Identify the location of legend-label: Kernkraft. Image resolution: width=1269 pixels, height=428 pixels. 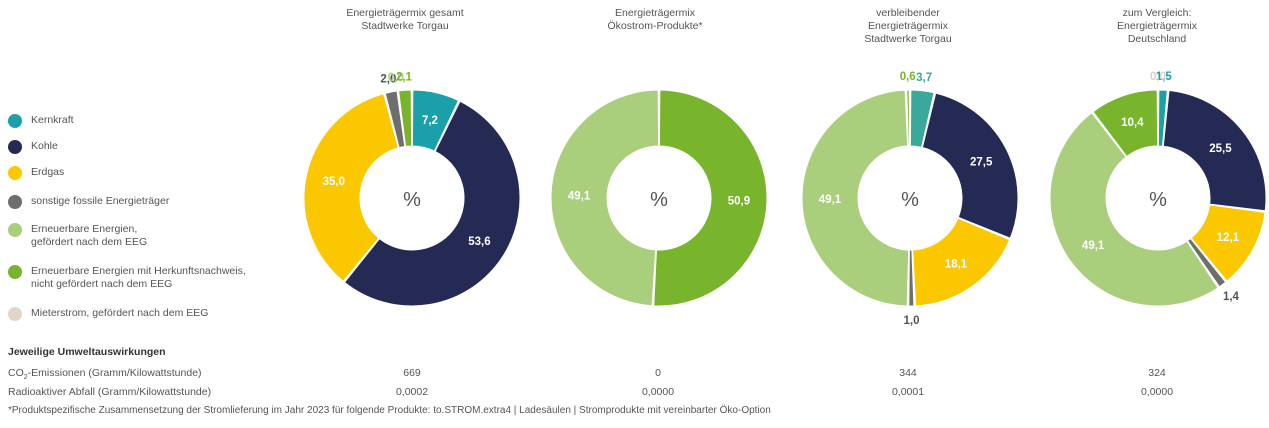
(52, 120).